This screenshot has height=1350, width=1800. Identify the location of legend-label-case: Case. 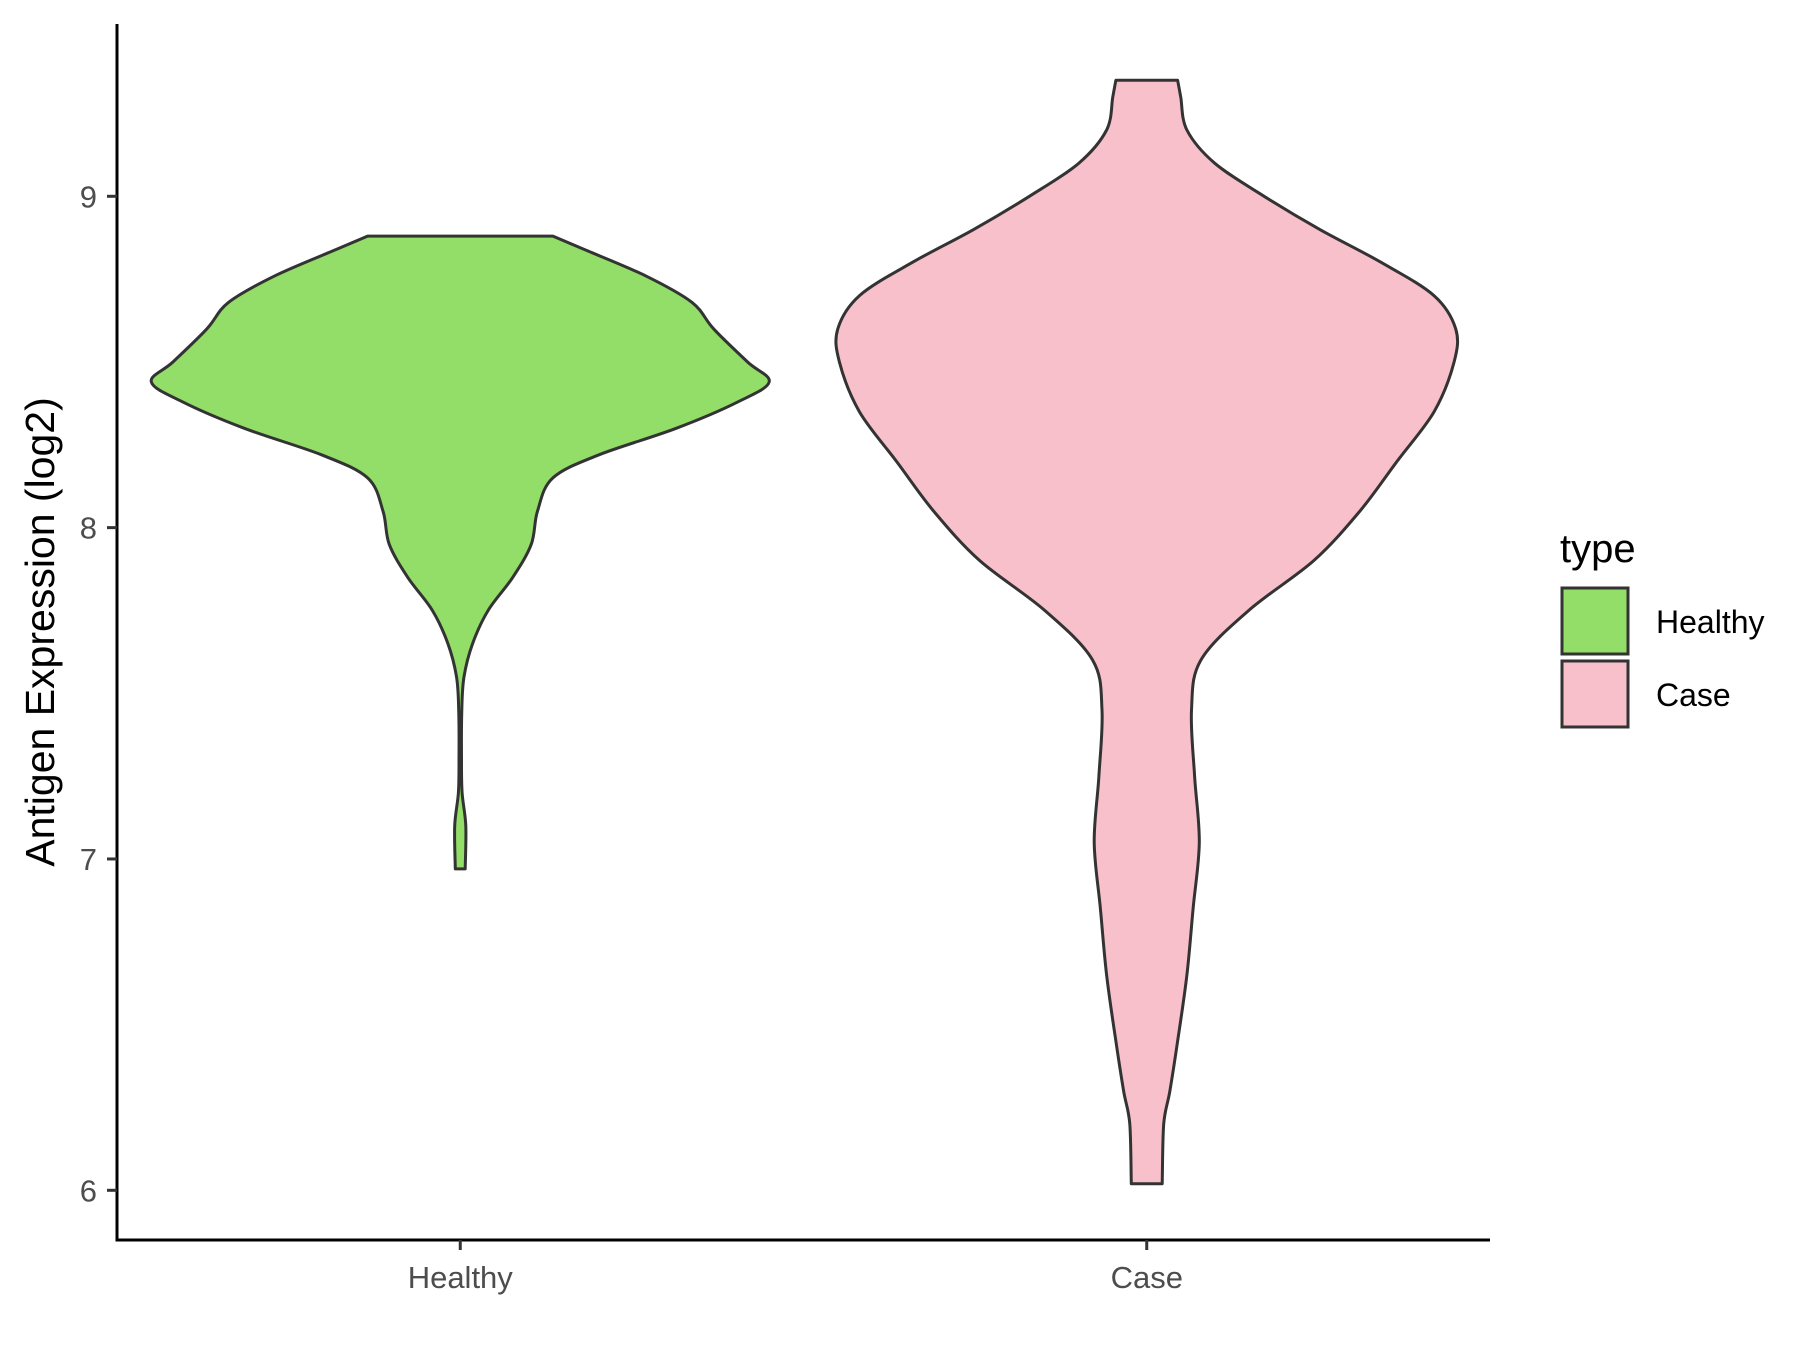
(1693, 695).